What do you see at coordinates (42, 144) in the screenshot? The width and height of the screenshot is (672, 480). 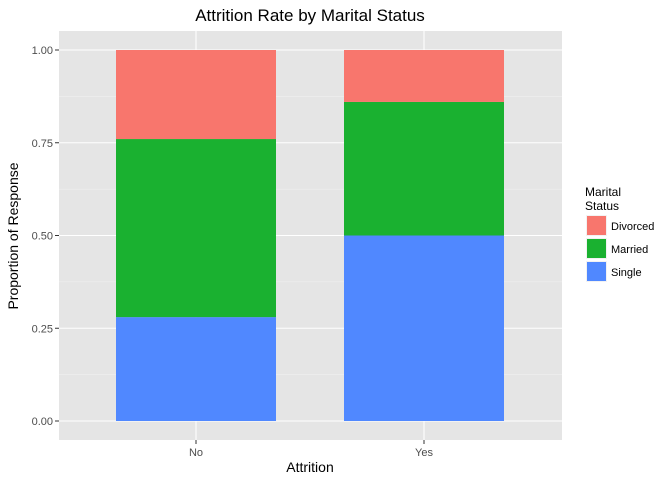 I see `y-tick-label: 0.75` at bounding box center [42, 144].